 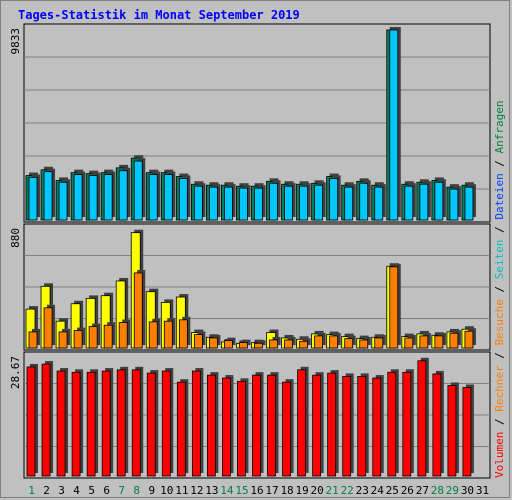 I want to click on legend-item-4: Besuche, so click(x=499, y=322).